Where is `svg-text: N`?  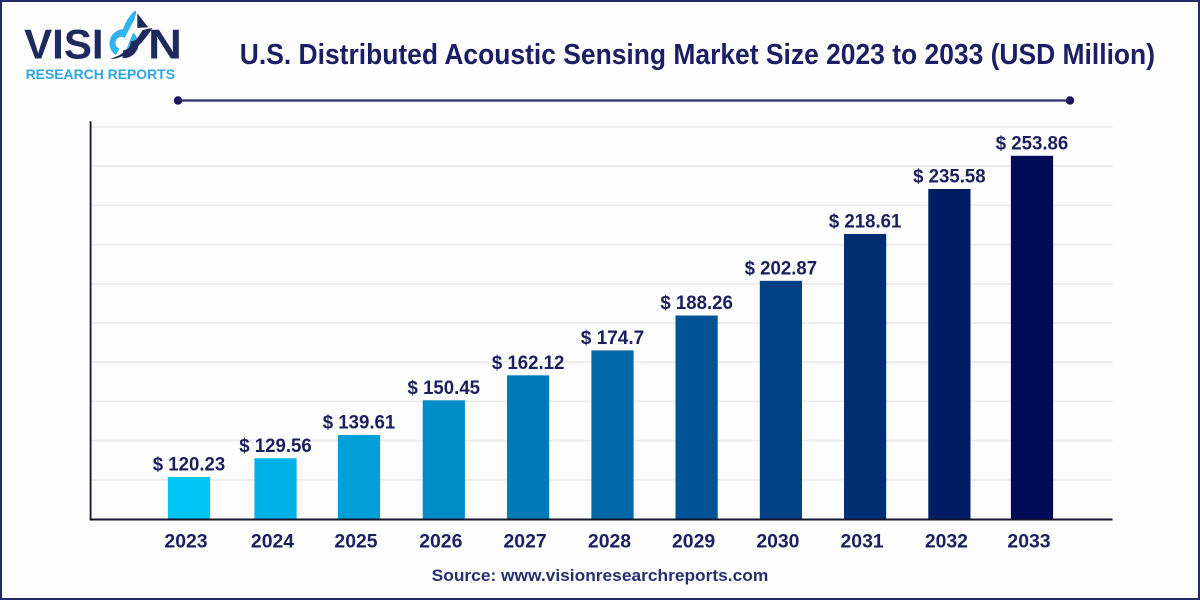
svg-text: N is located at coordinates (165, 45).